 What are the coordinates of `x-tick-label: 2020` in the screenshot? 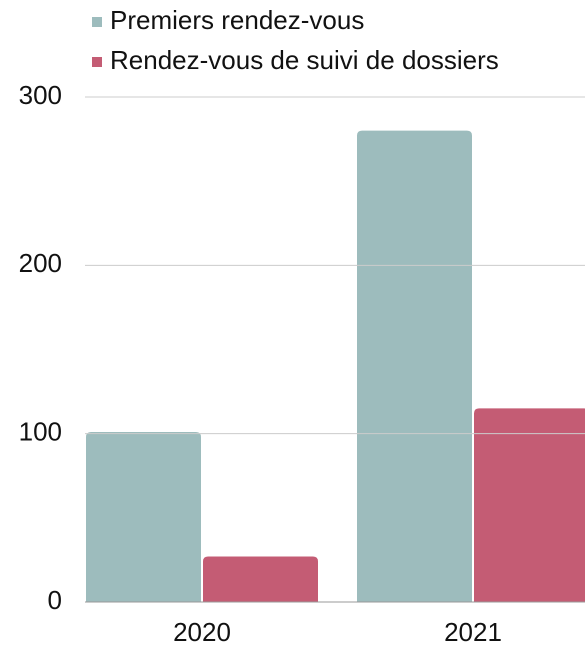 It's located at (202, 632).